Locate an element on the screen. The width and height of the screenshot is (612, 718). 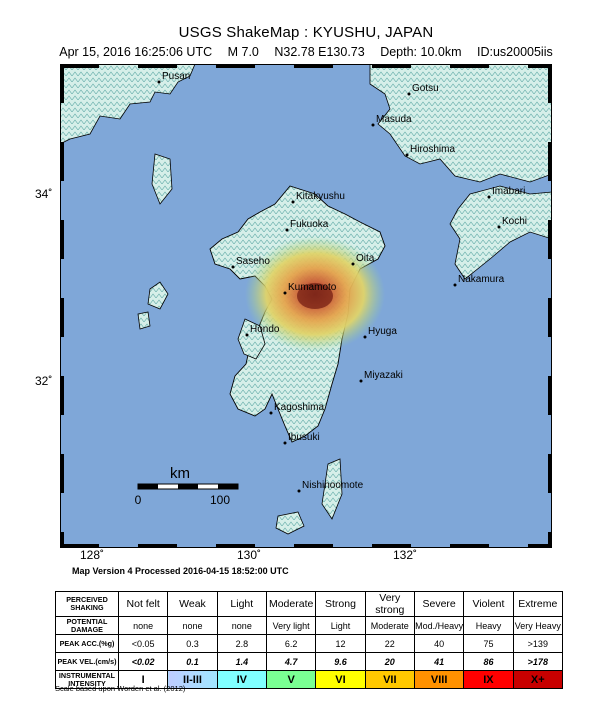
city-label: Nakamura is located at coordinates (481, 279).